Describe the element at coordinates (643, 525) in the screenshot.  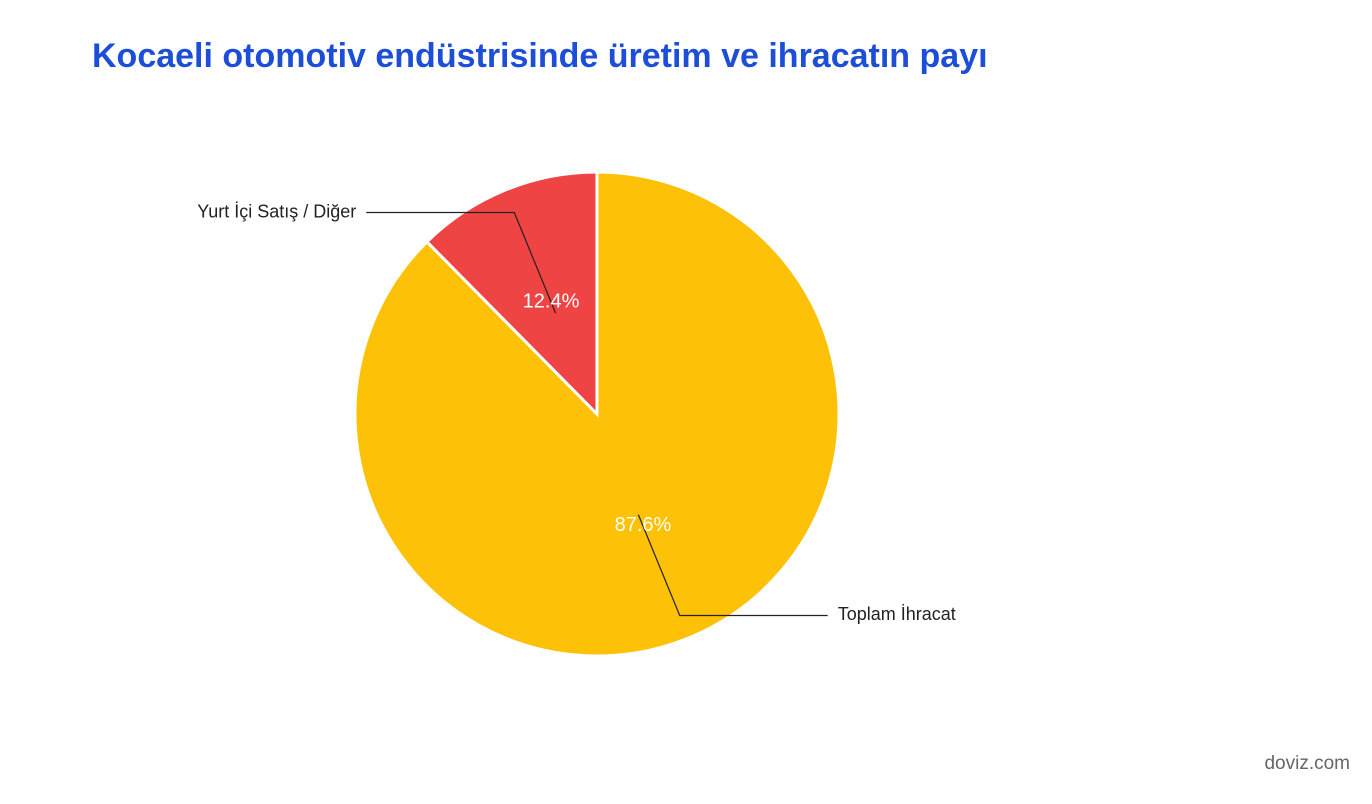
I see `slice-label: 87.6%` at that location.